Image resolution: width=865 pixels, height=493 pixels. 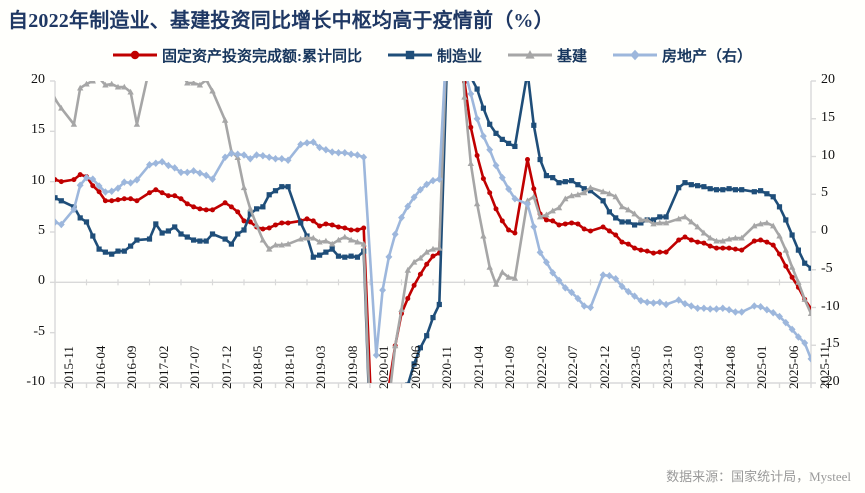 What do you see at coordinates (38, 180) in the screenshot?
I see `y-axis-left-label-2: 10` at bounding box center [38, 180].